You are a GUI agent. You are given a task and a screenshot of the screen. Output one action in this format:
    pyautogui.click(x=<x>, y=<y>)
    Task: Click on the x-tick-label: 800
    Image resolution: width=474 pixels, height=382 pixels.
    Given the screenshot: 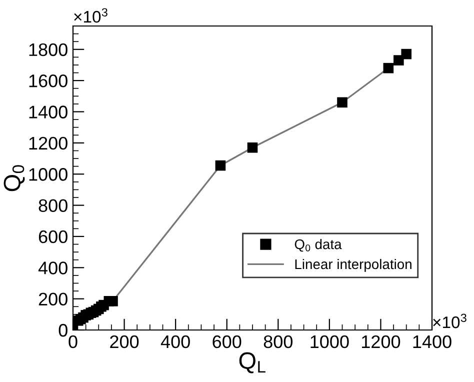 What is the action you would take?
    pyautogui.click(x=278, y=341)
    